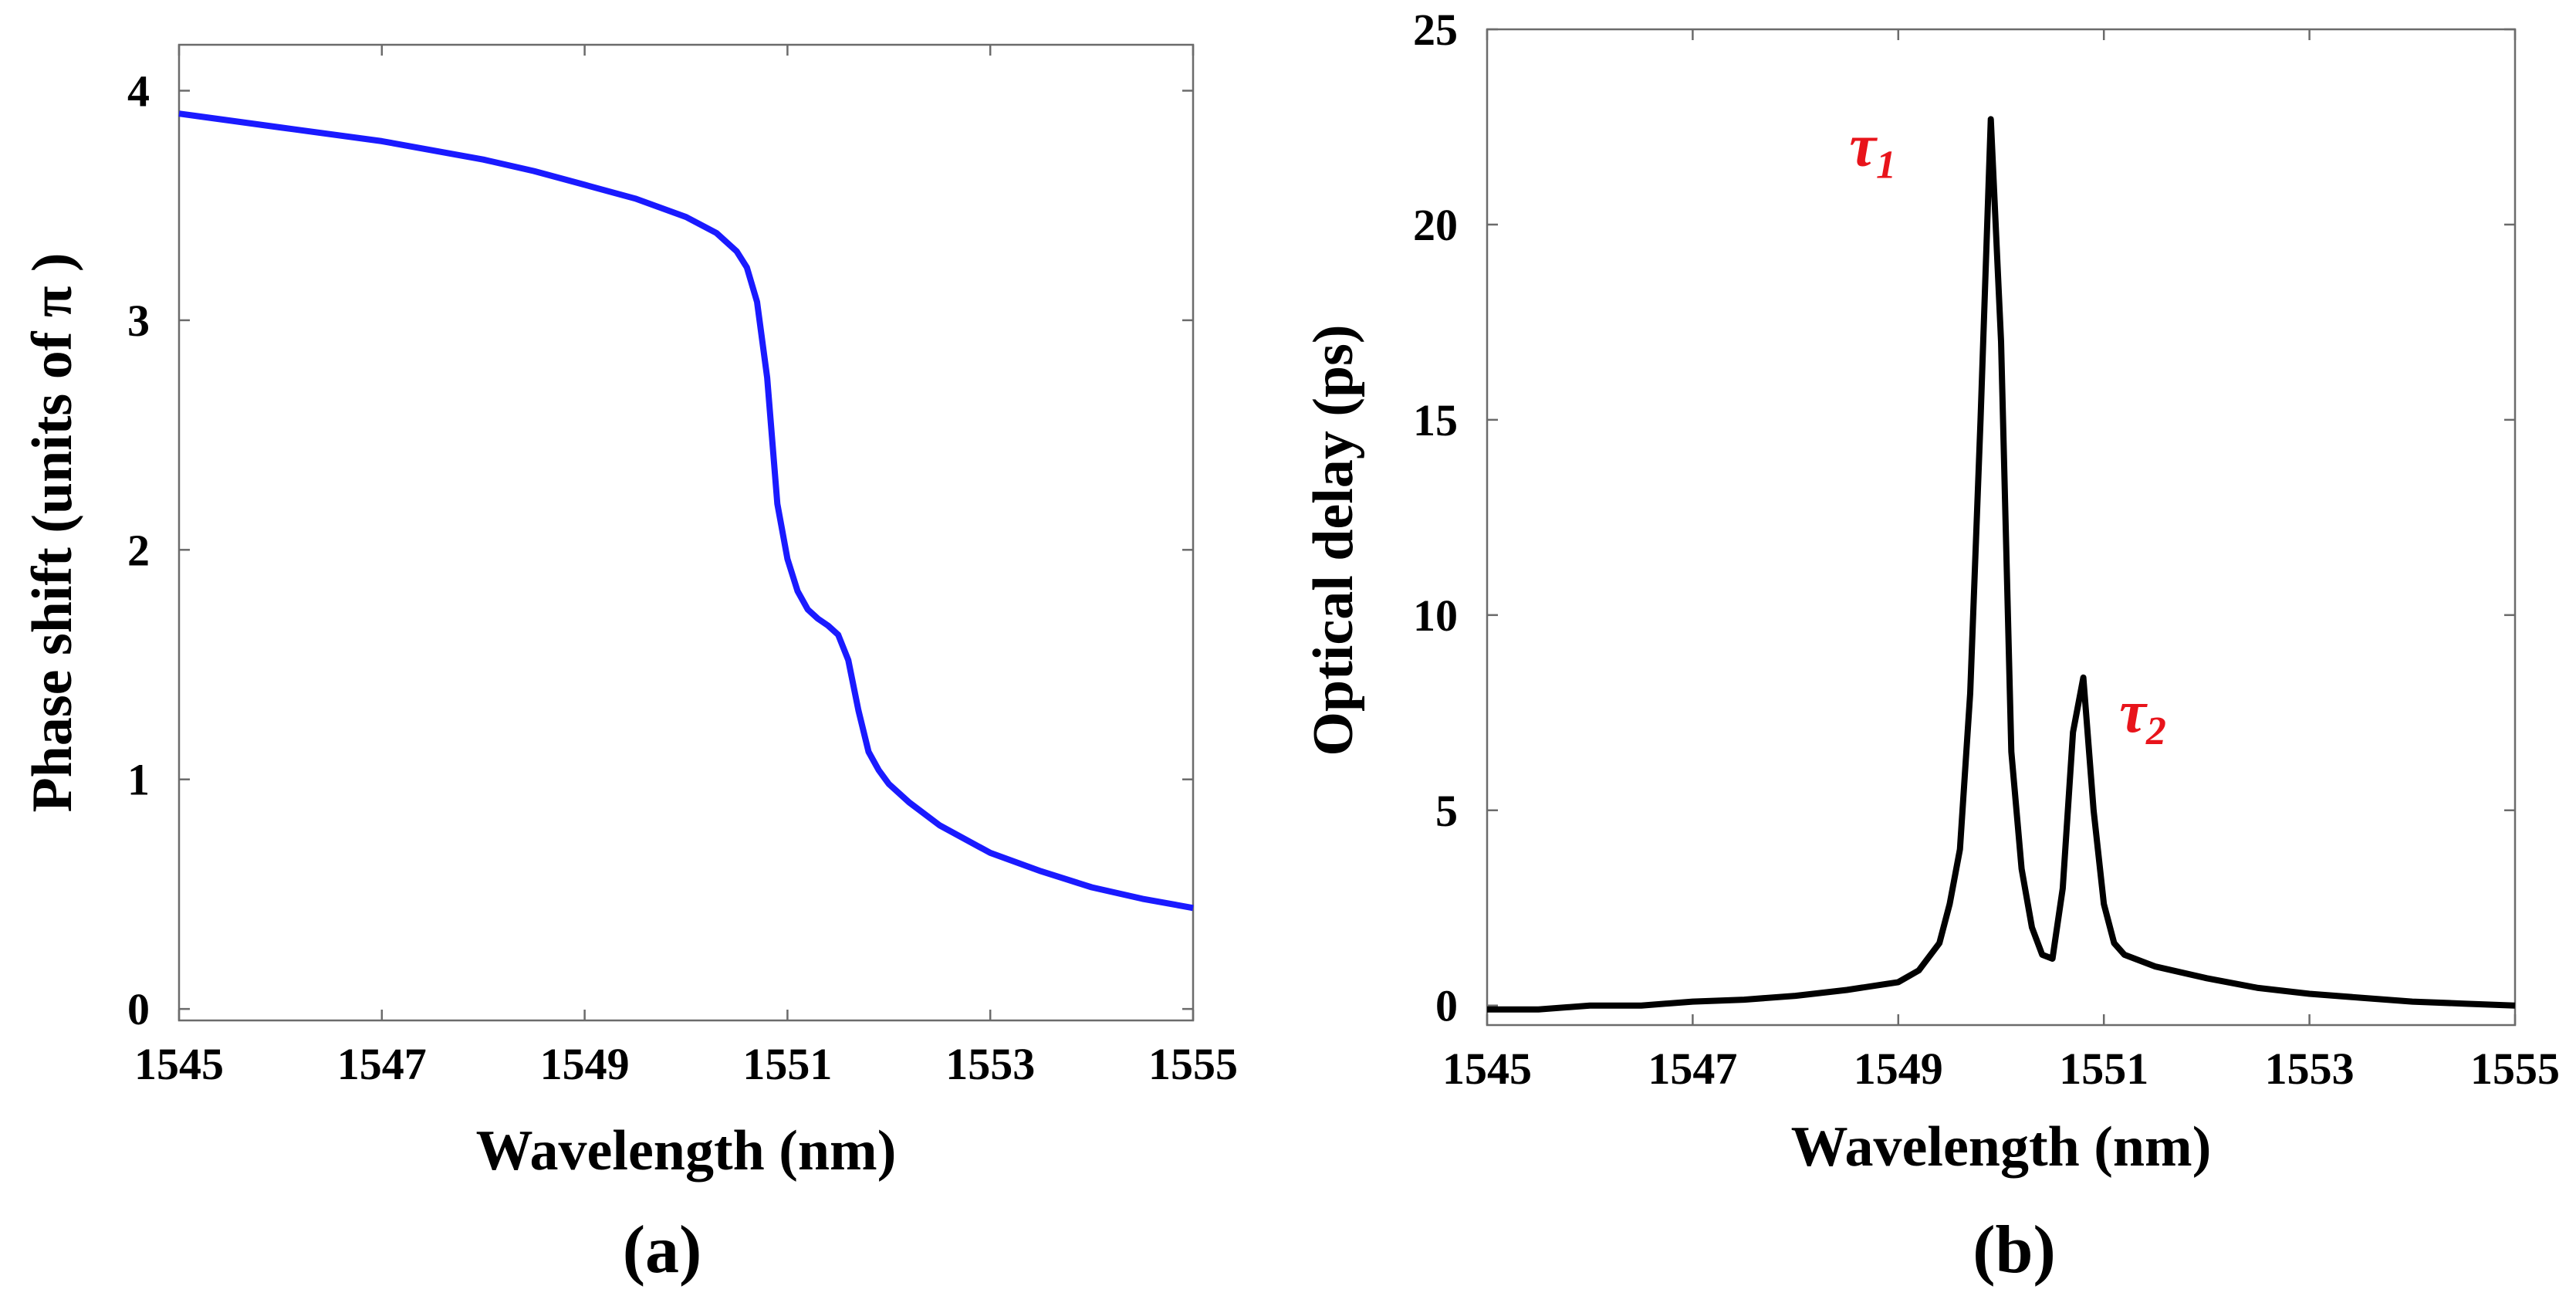 The width and height of the screenshot is (2576, 1296). Describe the element at coordinates (2142, 716) in the screenshot. I see `annotation-tau-2: τ2` at that location.